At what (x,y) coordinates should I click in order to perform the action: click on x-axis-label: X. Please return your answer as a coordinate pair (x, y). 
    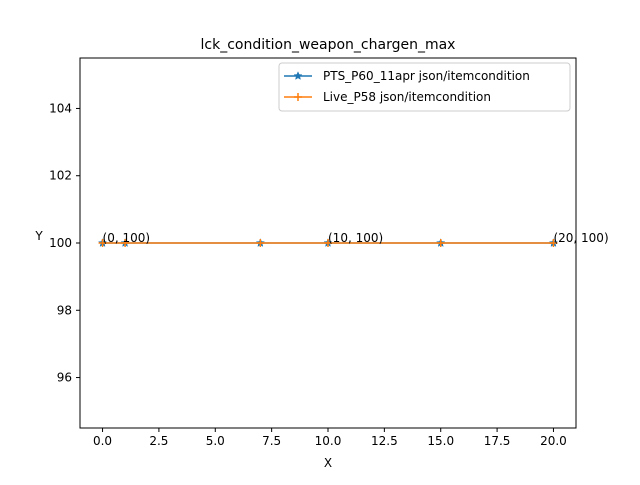
    Looking at the image, I should click on (328, 463).